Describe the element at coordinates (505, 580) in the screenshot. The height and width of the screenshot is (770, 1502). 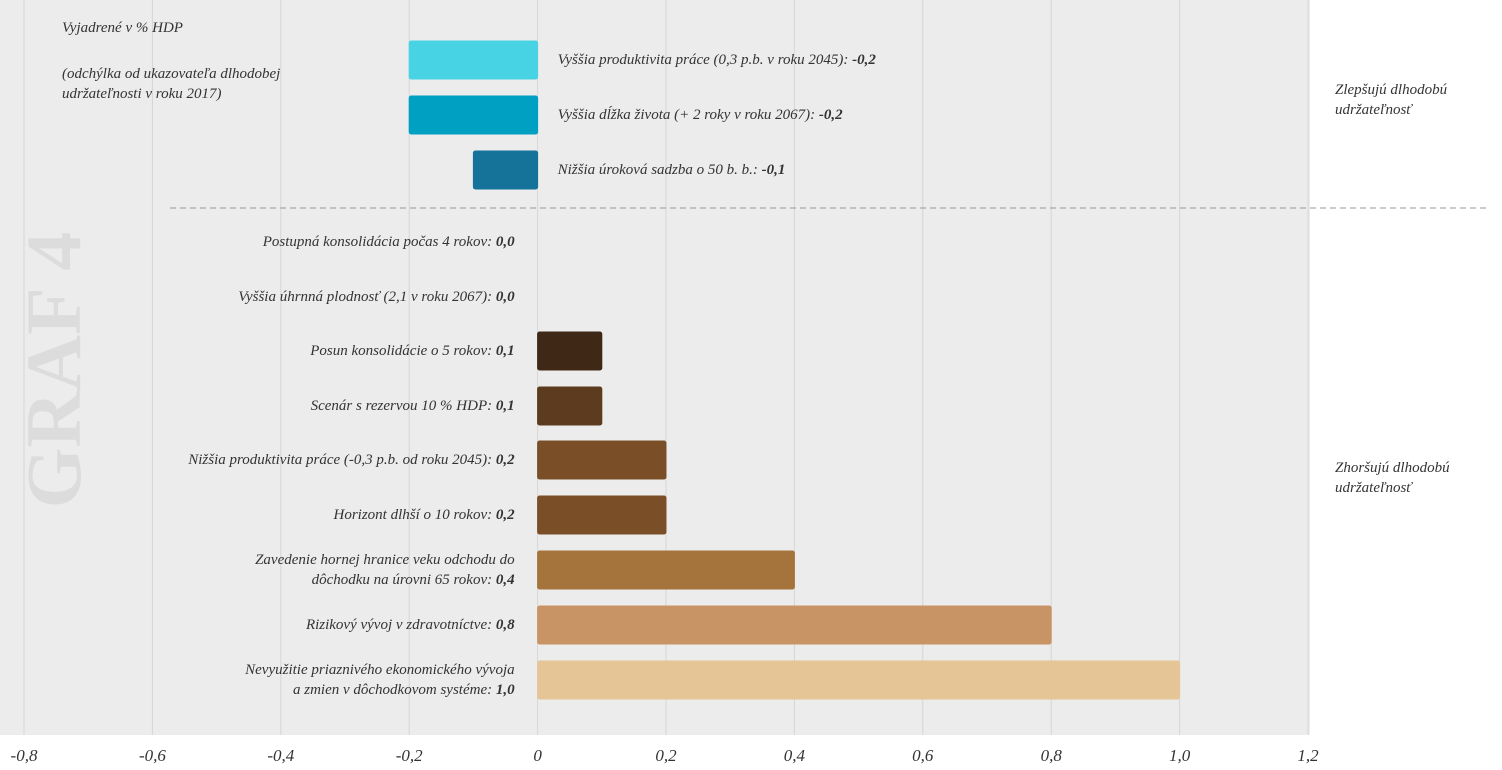
I see `value-label: 0,4` at that location.